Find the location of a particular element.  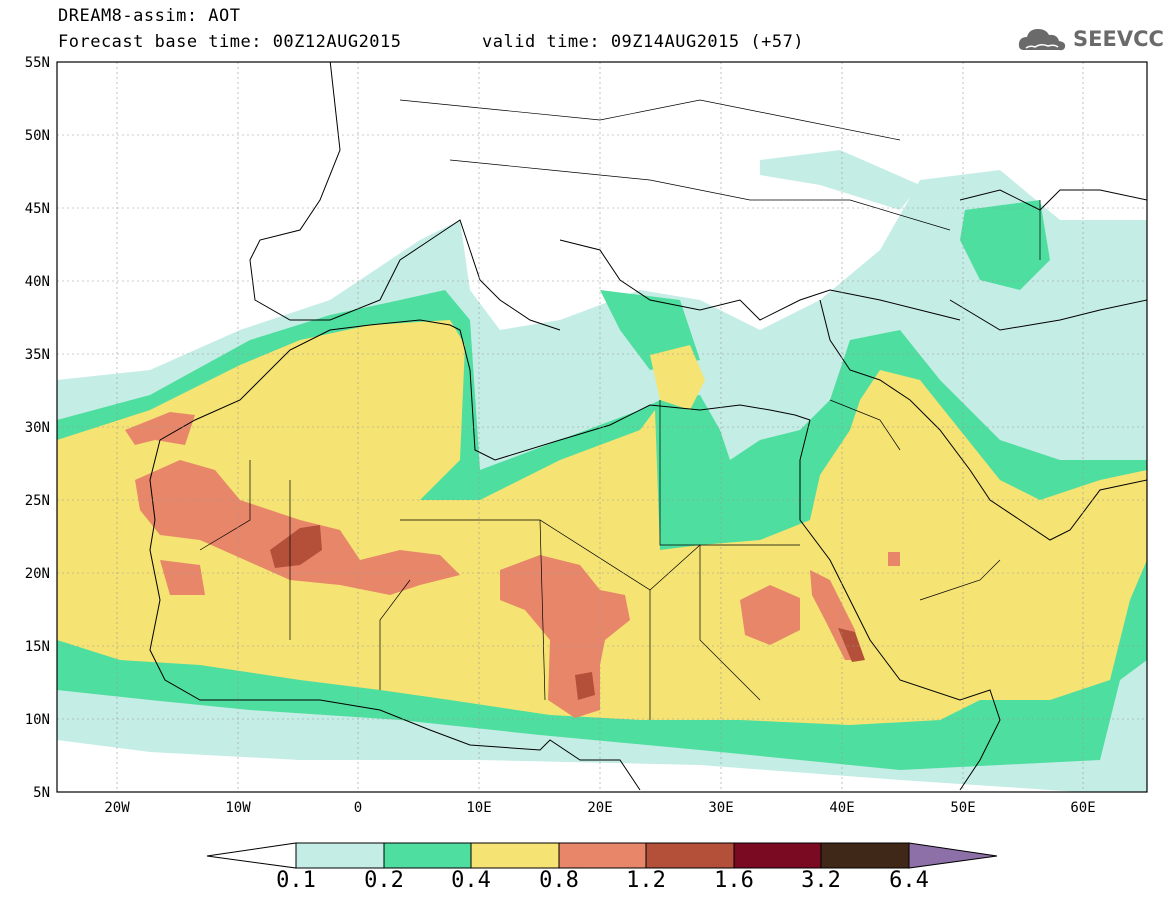

lon-label-20e: 20E is located at coordinates (599, 808).